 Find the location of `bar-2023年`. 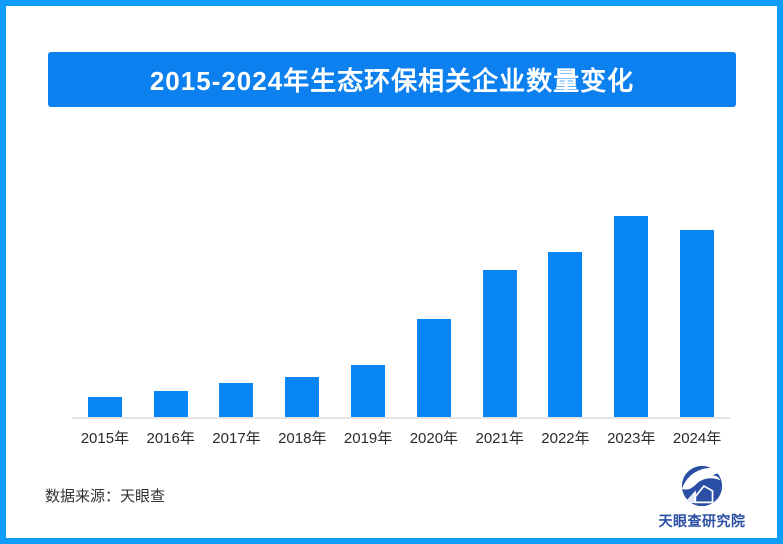

bar-2023年 is located at coordinates (631, 316).